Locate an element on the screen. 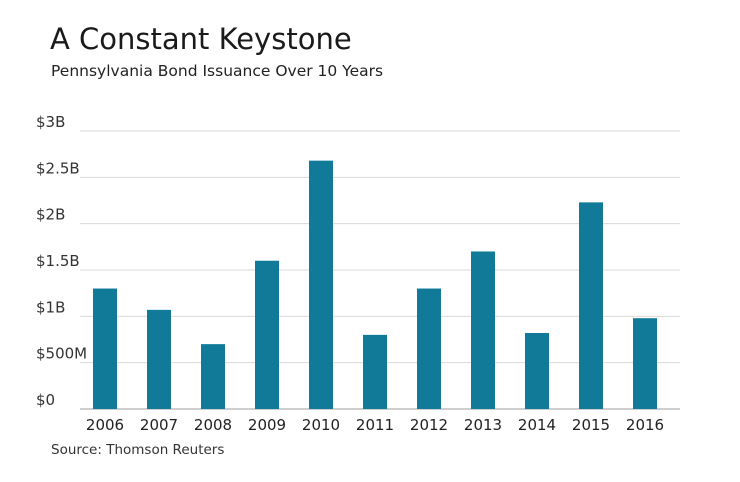  x-tick-label: 2009 is located at coordinates (267, 425).